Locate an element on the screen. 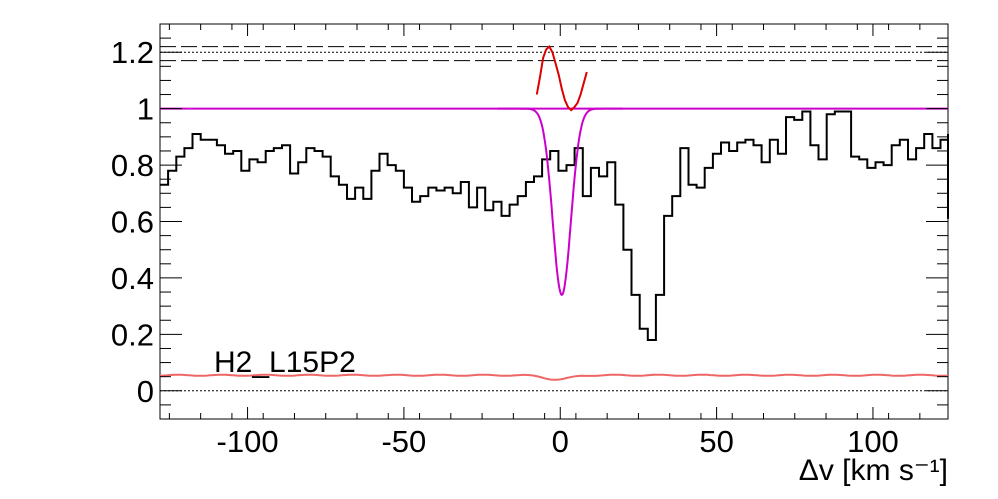 This screenshot has height=499, width=998. y-tick-label-0: 0 is located at coordinates (145, 391).